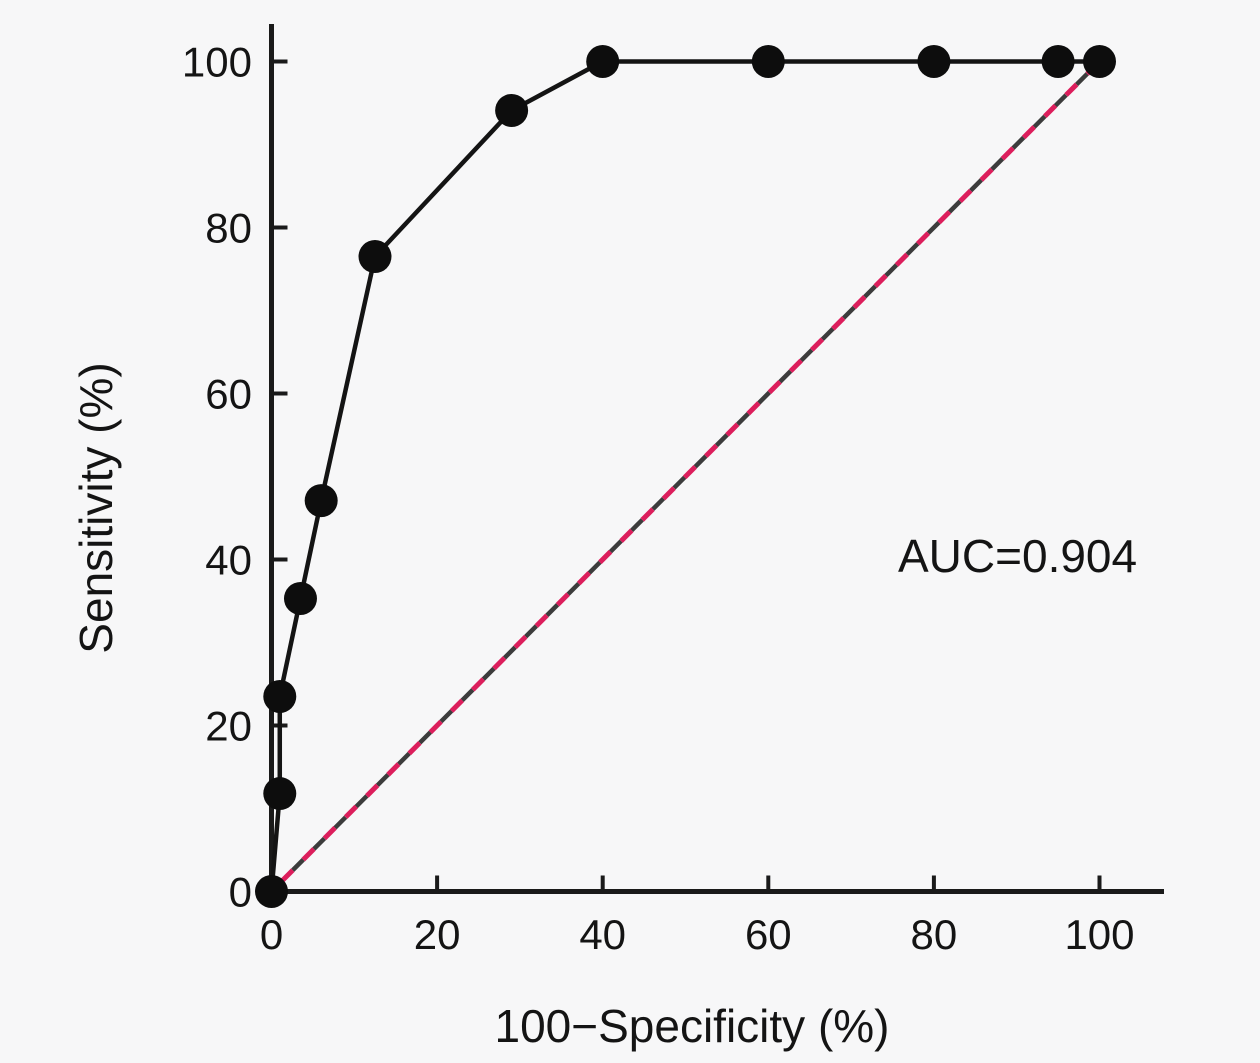 The image size is (1260, 1063). Describe the element at coordinates (240, 892) in the screenshot. I see `y-tick-label: 0` at that location.